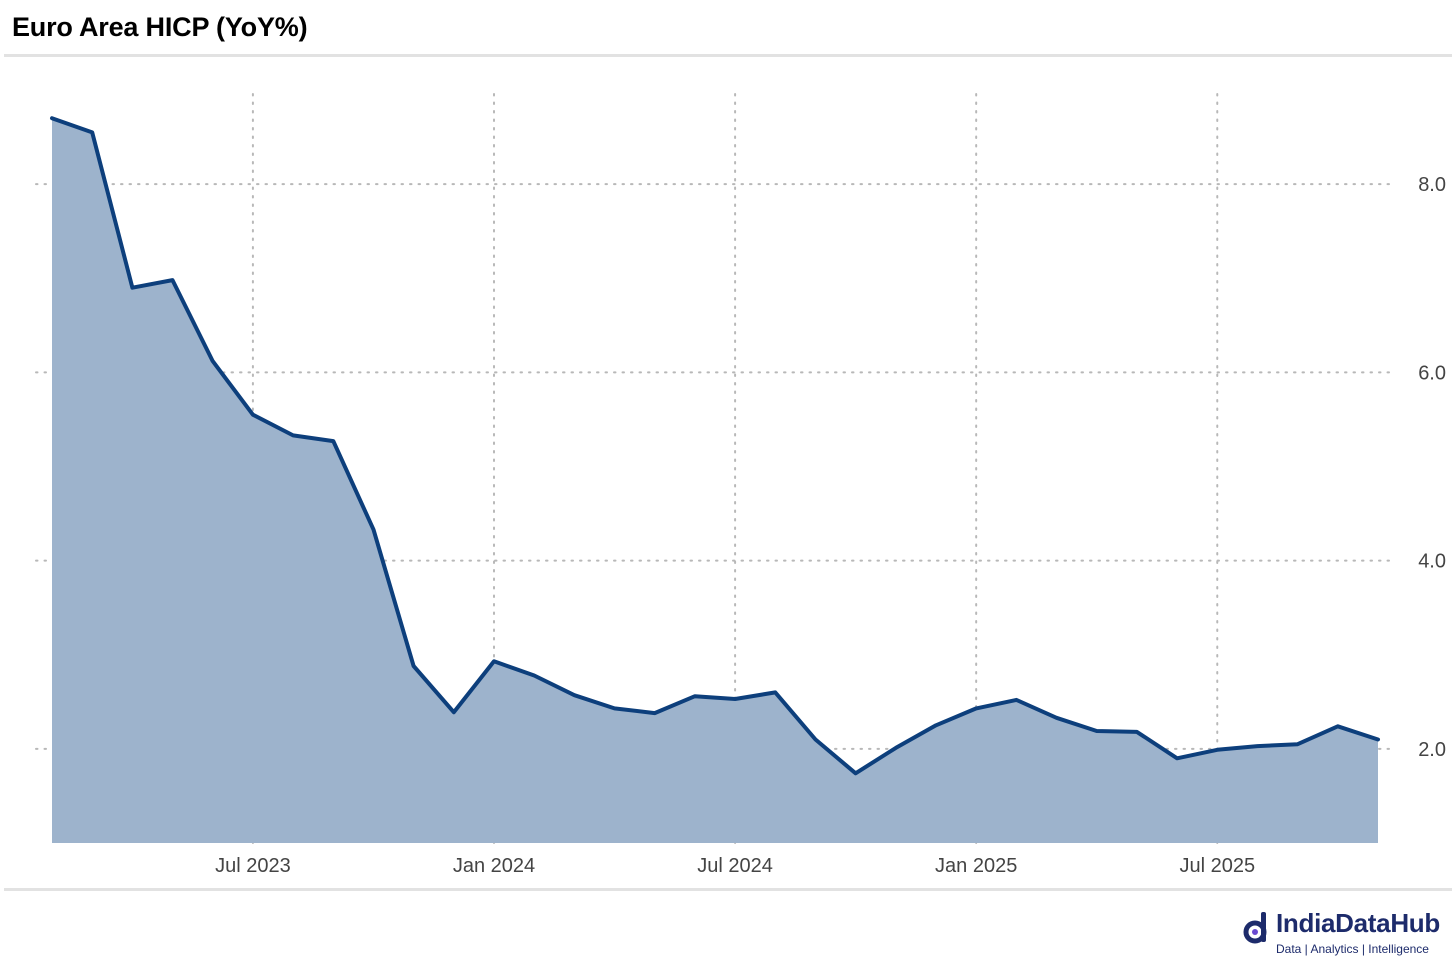 The image size is (1456, 964). Describe the element at coordinates (1217, 866) in the screenshot. I see `x-tick-label-2025-07: Jul 2025` at that location.